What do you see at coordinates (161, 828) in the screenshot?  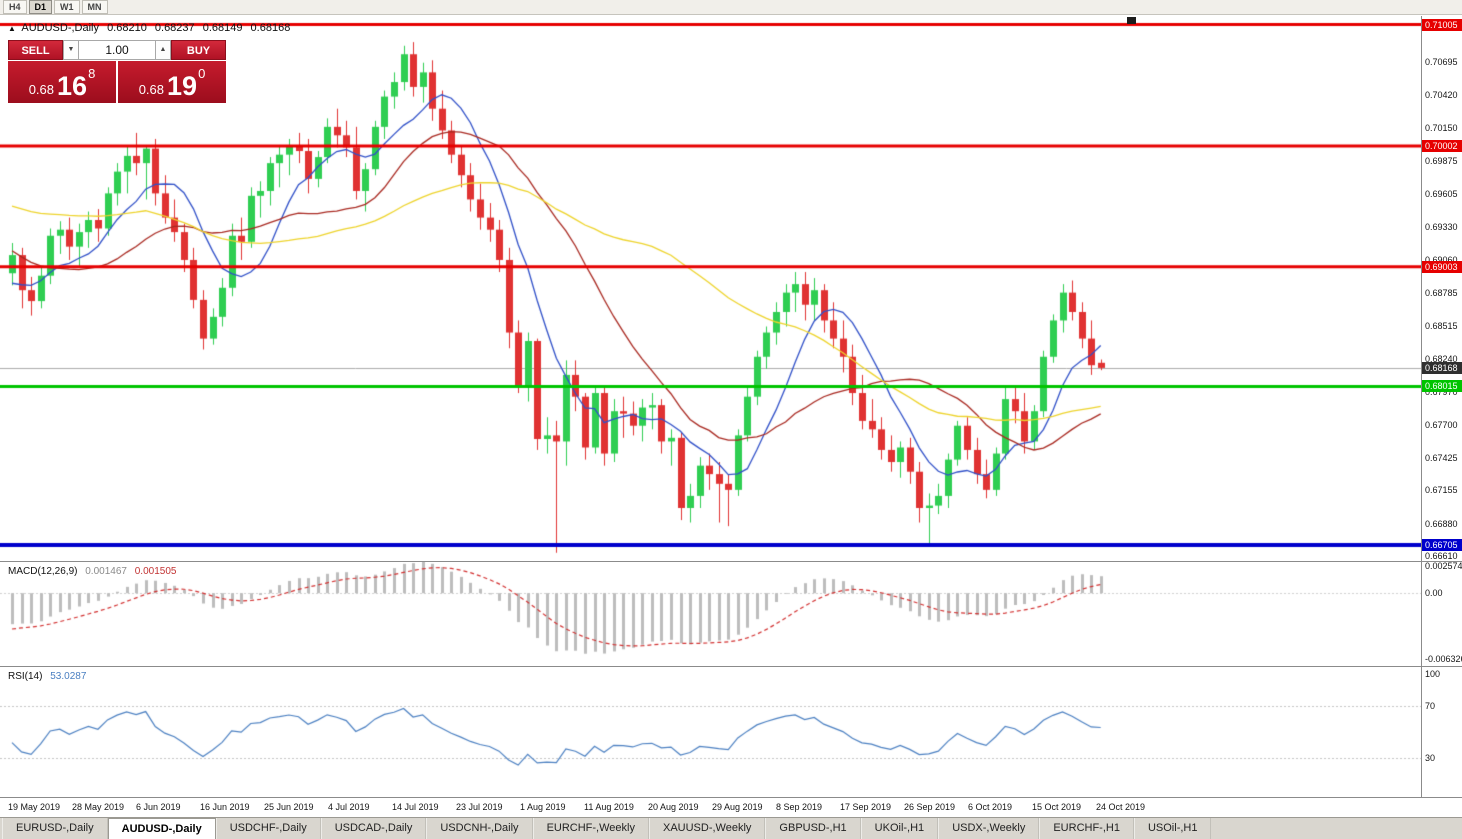 I see `chart-tab-audusd-daily: AUDUSD-,Daily` at bounding box center [161, 828].